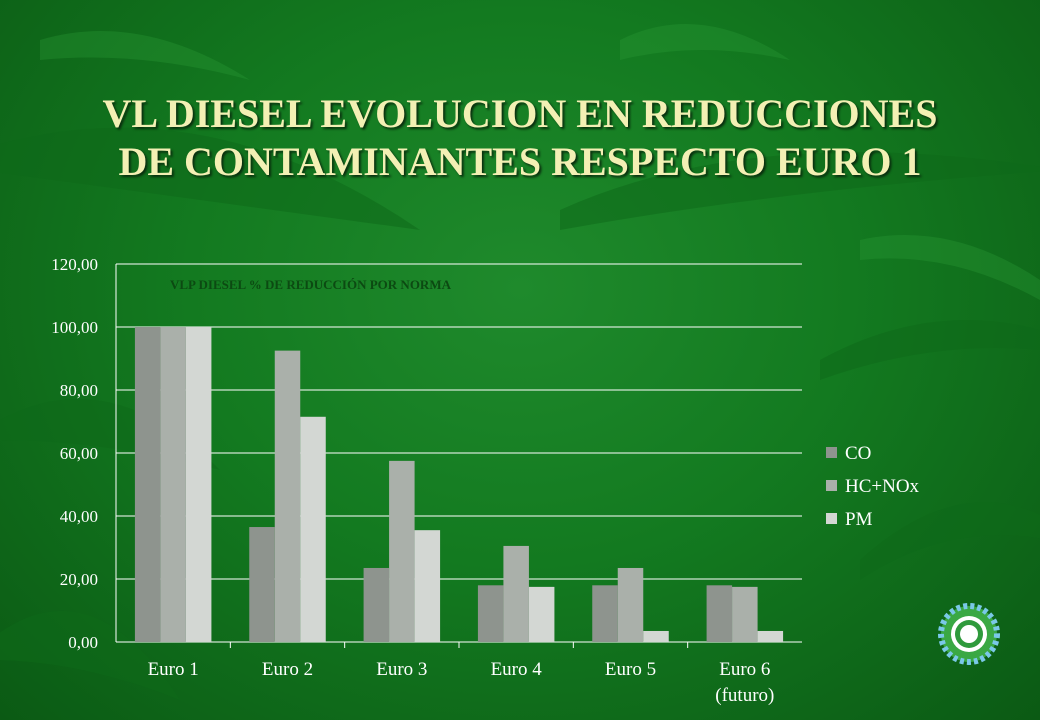  I want to click on y-tick-label: 100,00, so click(74, 327).